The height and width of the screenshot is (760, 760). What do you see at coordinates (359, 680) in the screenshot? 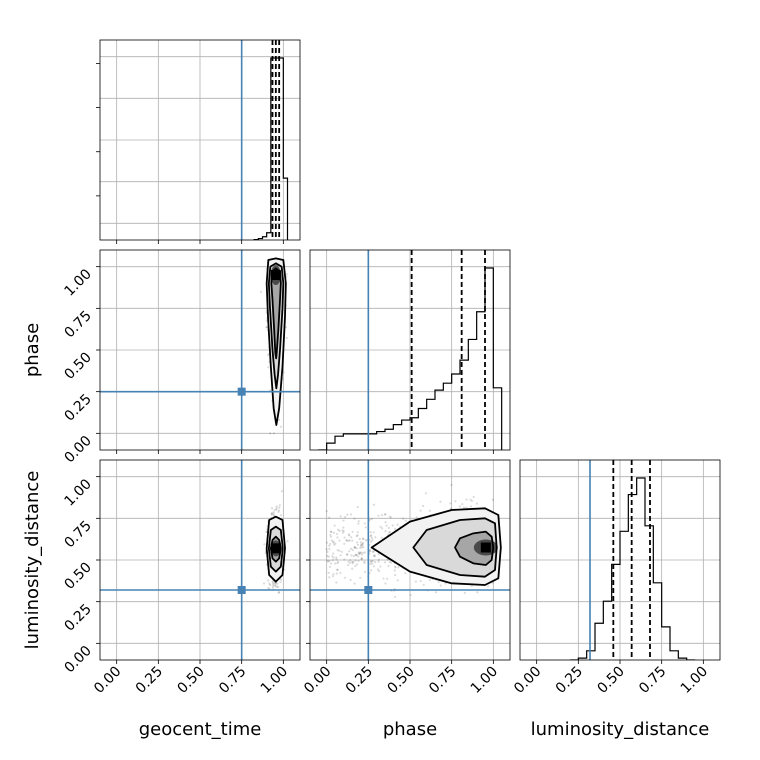
I see `panel-phase-vs-luminosity-distance-xtick-label-1: 0.25` at bounding box center [359, 680].